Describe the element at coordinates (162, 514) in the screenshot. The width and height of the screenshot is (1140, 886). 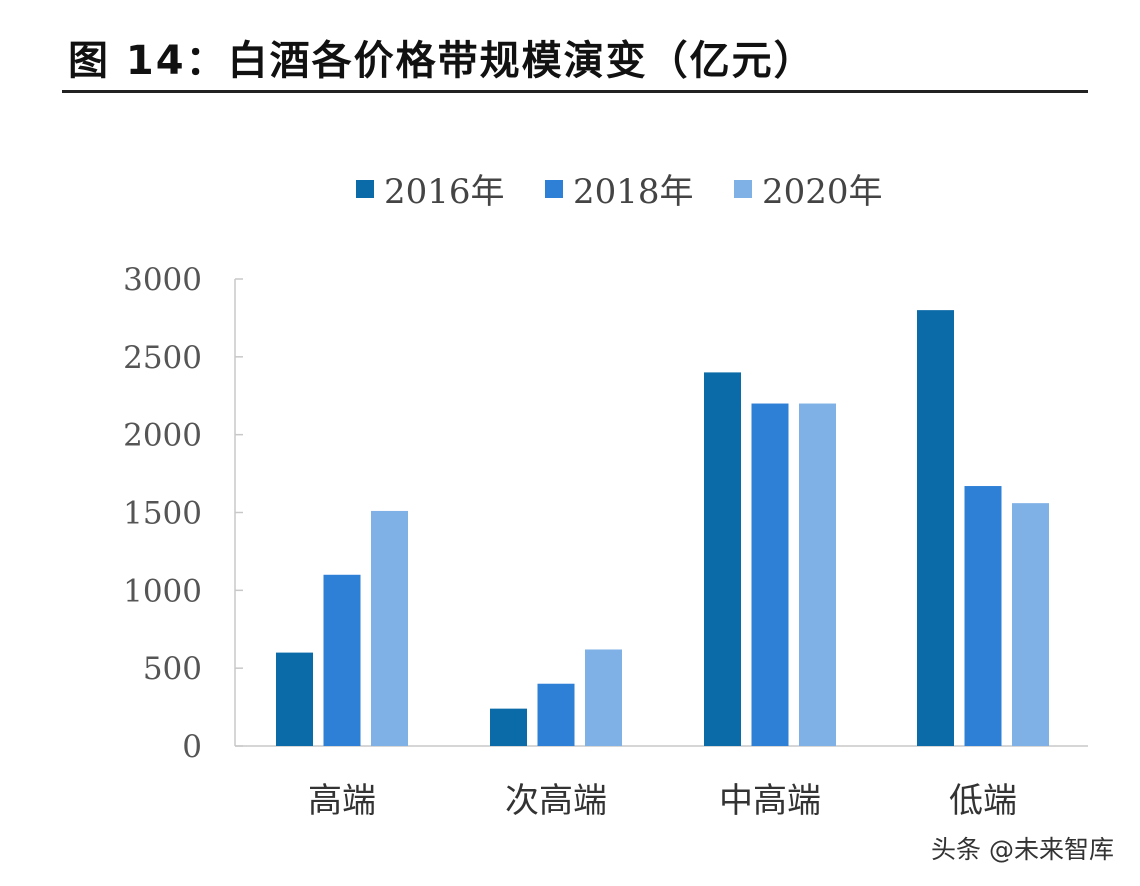
I see `y-tick-label: 1500` at that location.